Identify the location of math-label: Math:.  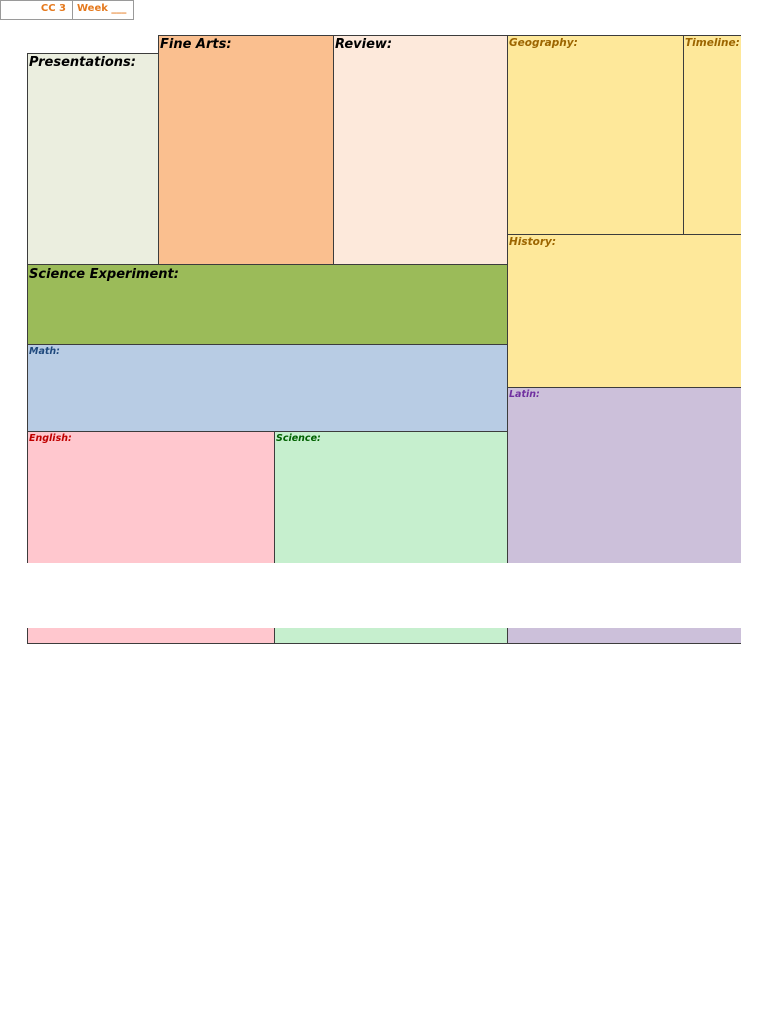
(44, 351).